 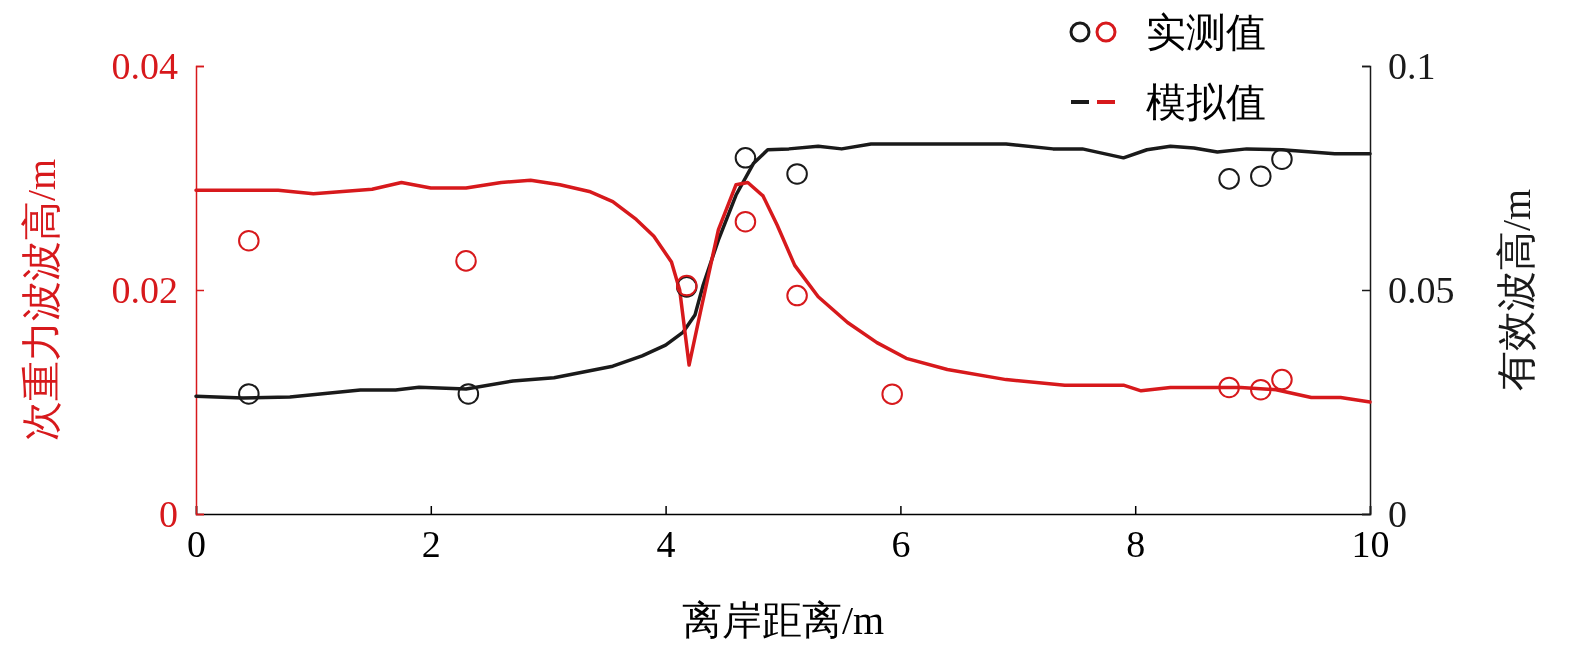 What do you see at coordinates (144, 65) in the screenshot?
I see `y-tick-label: 0.04` at bounding box center [144, 65].